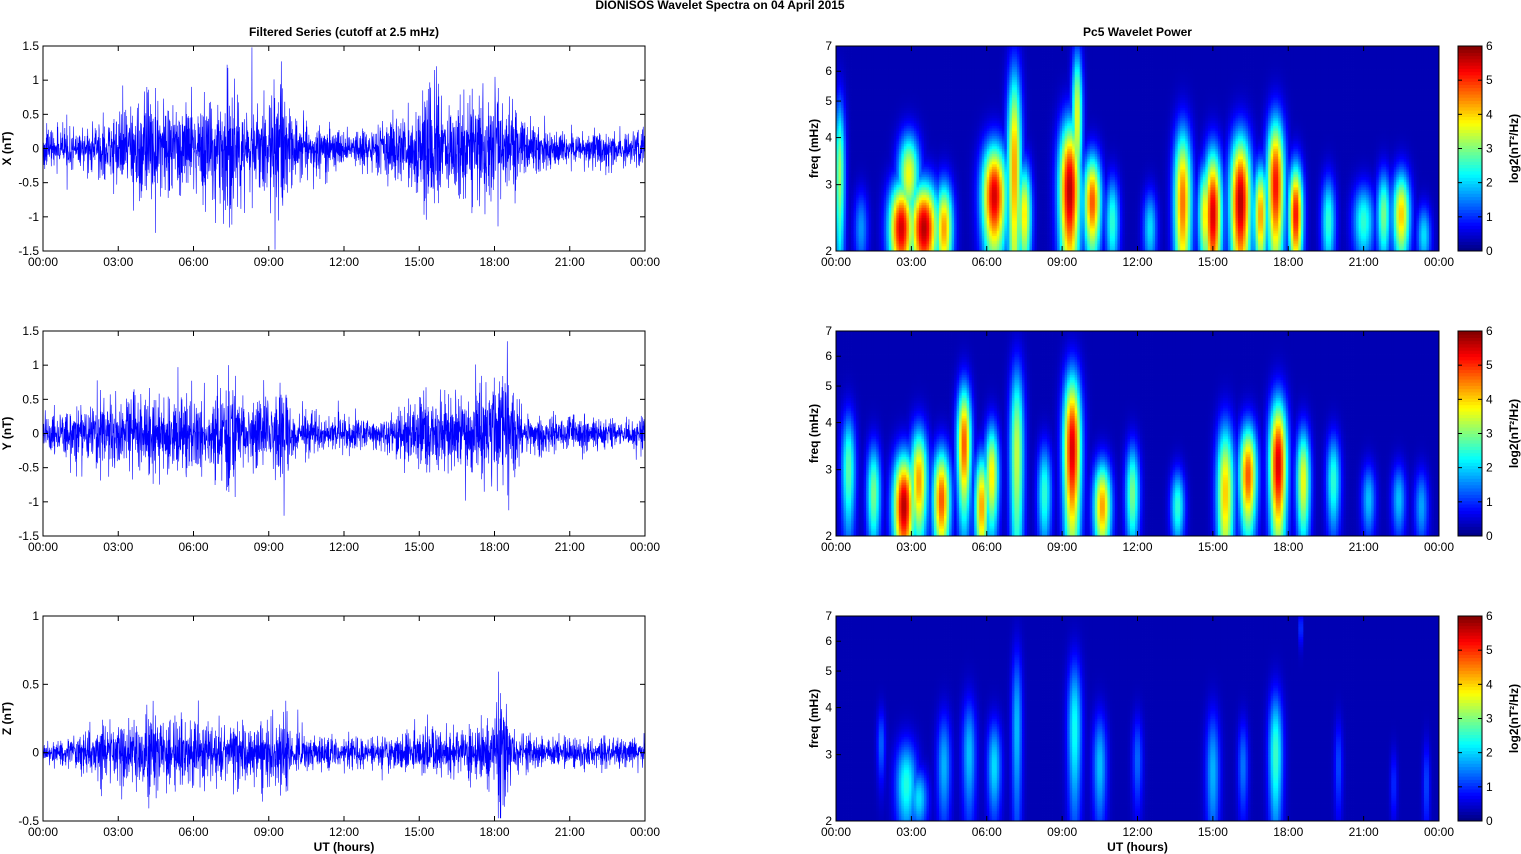  What do you see at coordinates (1489, 331) in the screenshot?
I see `colorbar-tick-label: 6` at bounding box center [1489, 331].